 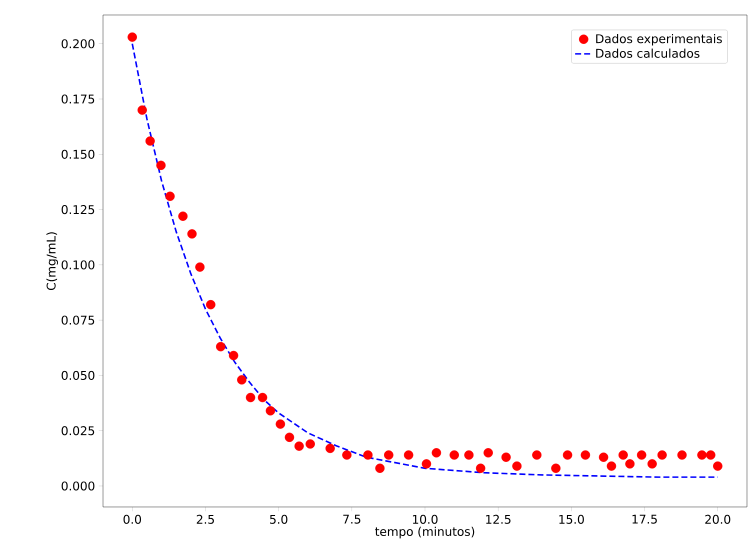 What do you see at coordinates (424, 532) in the screenshot?
I see `x-axis-title: tempo (minutos)` at bounding box center [424, 532].